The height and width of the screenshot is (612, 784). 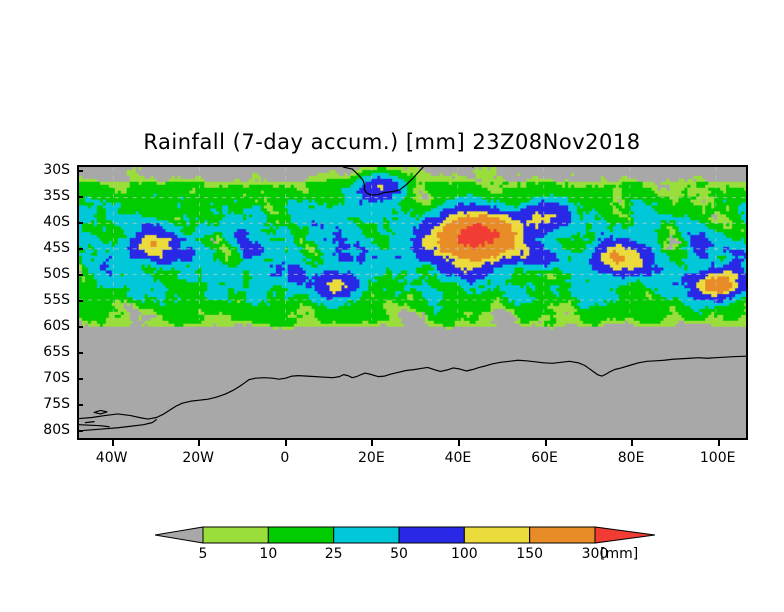 What do you see at coordinates (56, 248) in the screenshot?
I see `y-axis-tick-label: 45S` at bounding box center [56, 248].